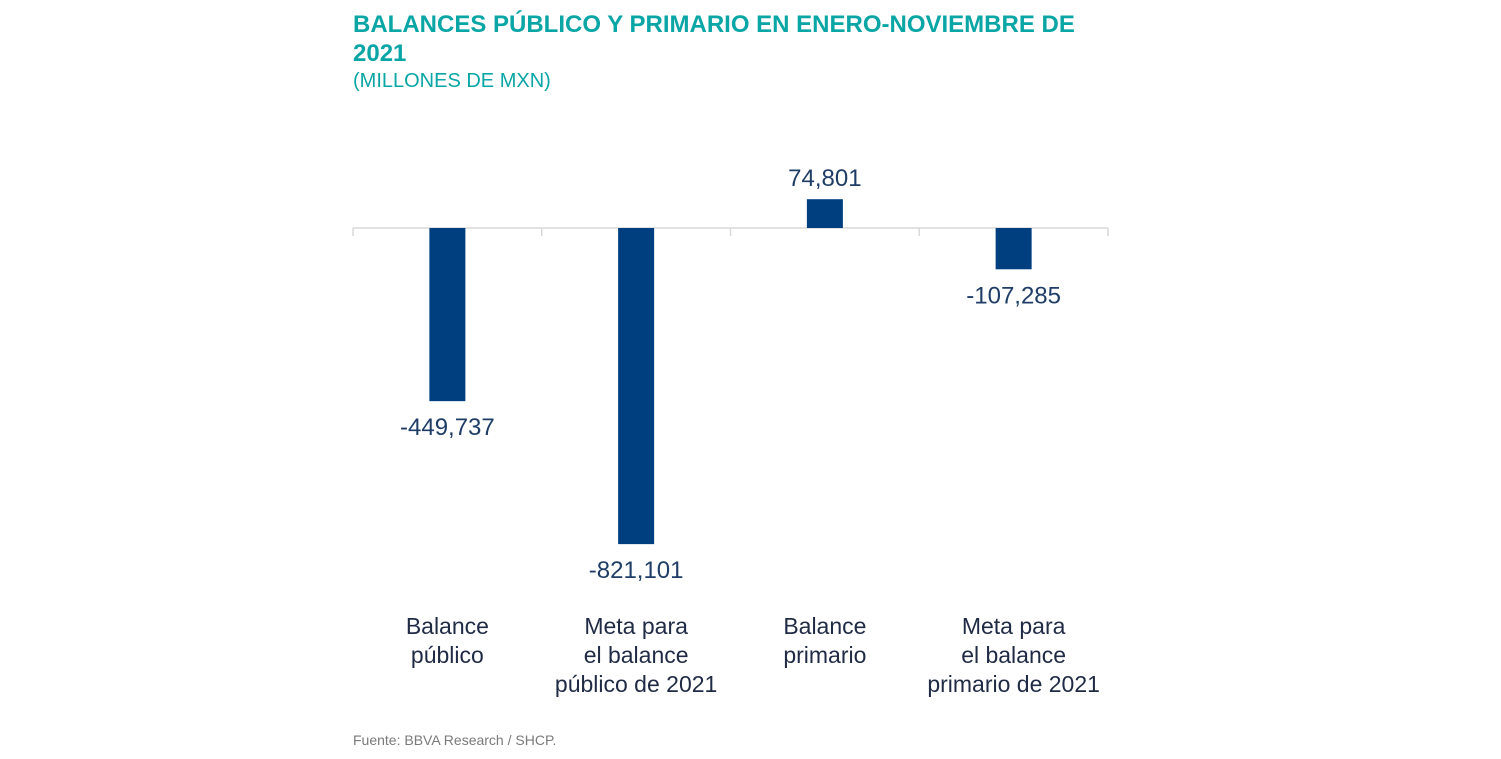 The height and width of the screenshot is (759, 1501). What do you see at coordinates (730, 231) in the screenshot?
I see `x-axis` at bounding box center [730, 231].